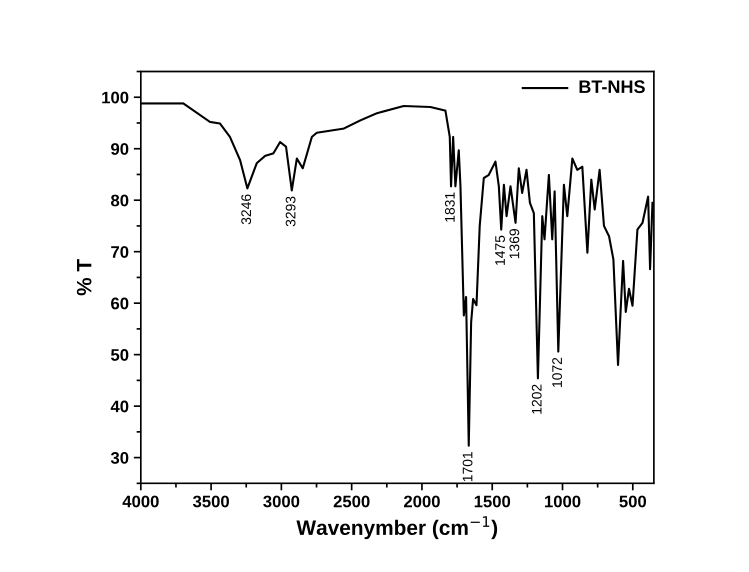 This screenshot has width=749, height=572. What do you see at coordinates (449, 207) in the screenshot?
I see `annotation: 1831` at bounding box center [449, 207].